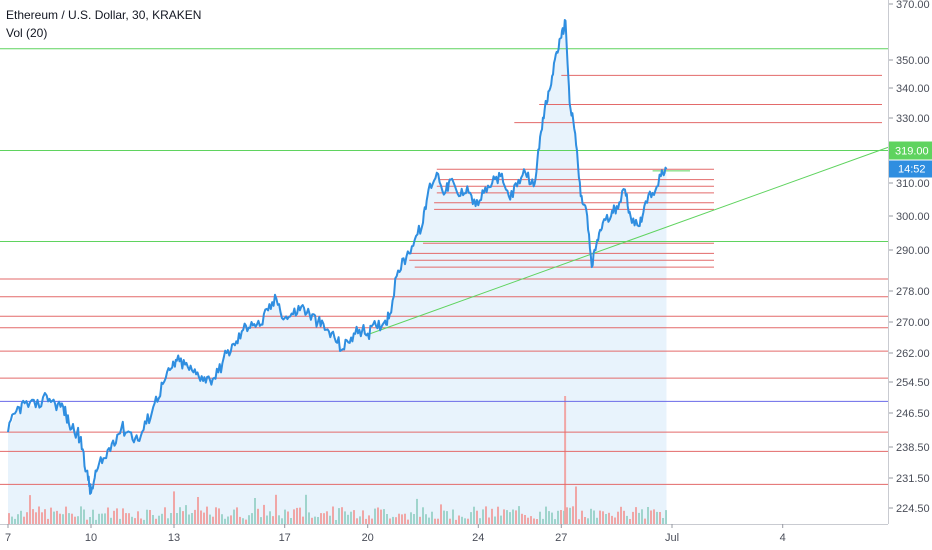  Describe the element at coordinates (27, 33) in the screenshot. I see `volume-indicator-label: Vol (20)` at that location.